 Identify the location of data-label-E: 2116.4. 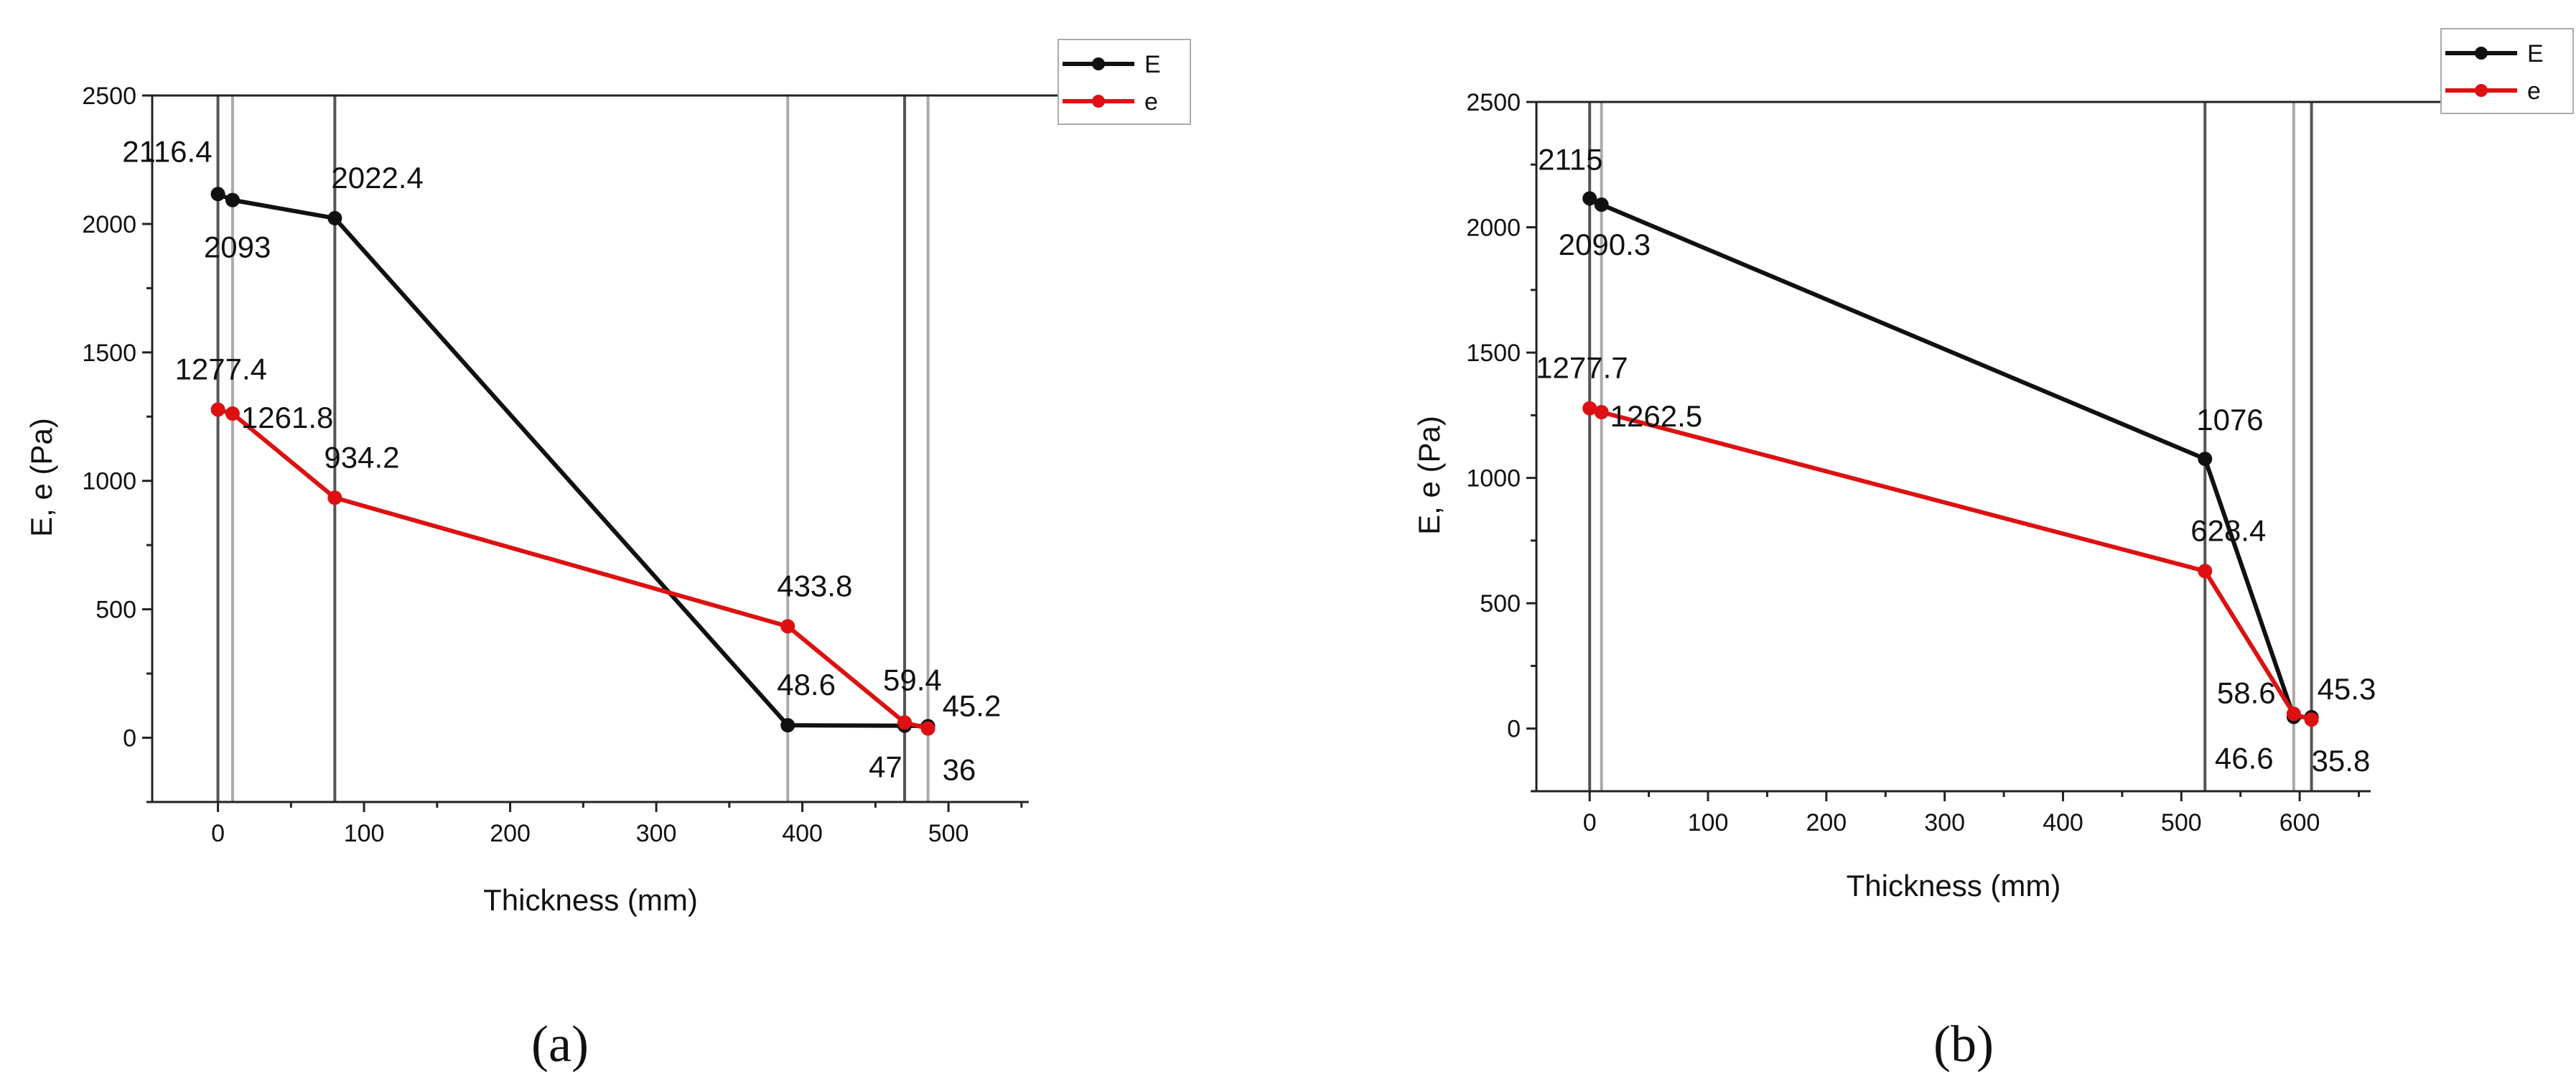
(167, 151).